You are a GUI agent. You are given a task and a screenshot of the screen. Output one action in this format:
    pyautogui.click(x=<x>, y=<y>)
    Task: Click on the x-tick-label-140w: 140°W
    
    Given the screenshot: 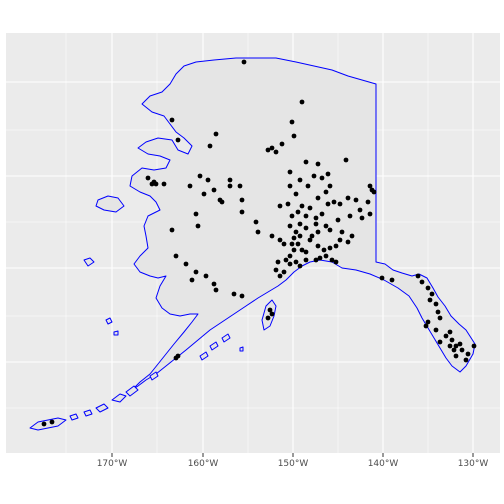 What is the action you would take?
    pyautogui.click(x=383, y=464)
    